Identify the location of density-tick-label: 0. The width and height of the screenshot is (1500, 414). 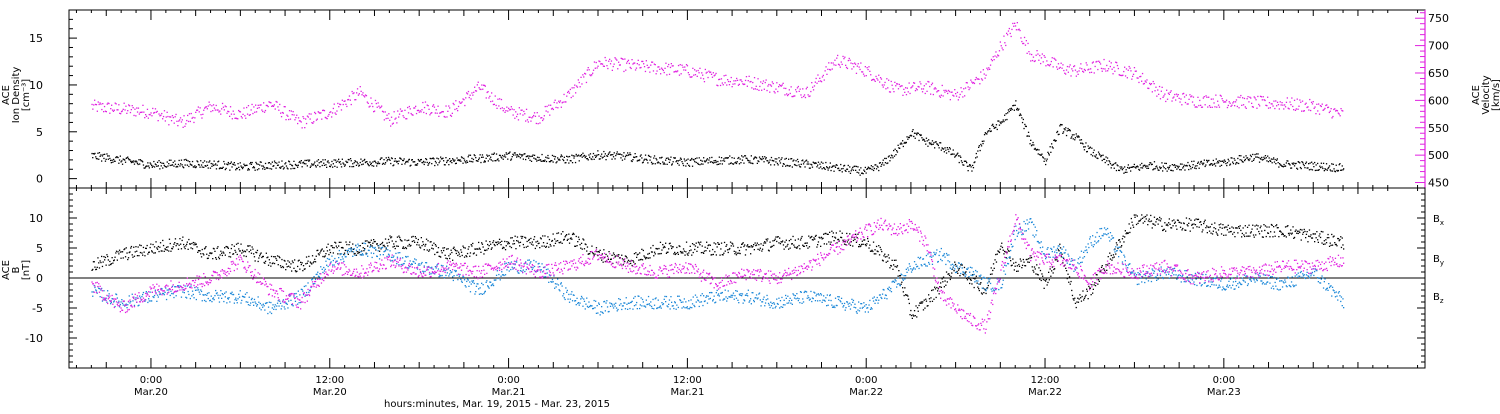
(39, 179).